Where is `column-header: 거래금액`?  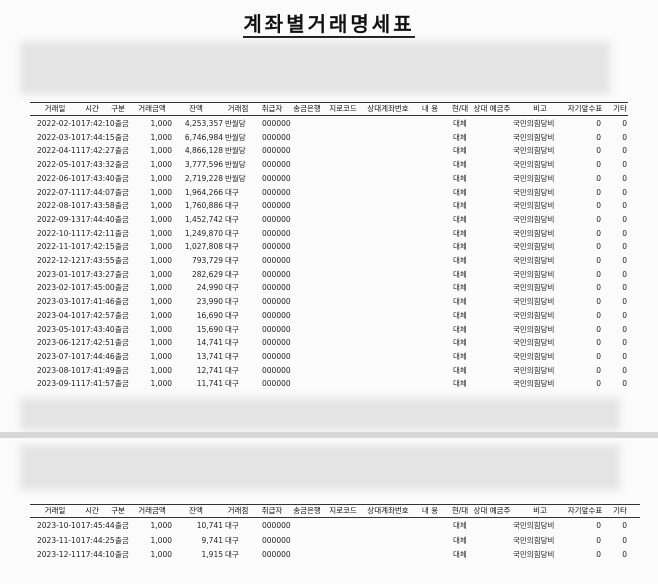 column-header: 거래금액 is located at coordinates (152, 510).